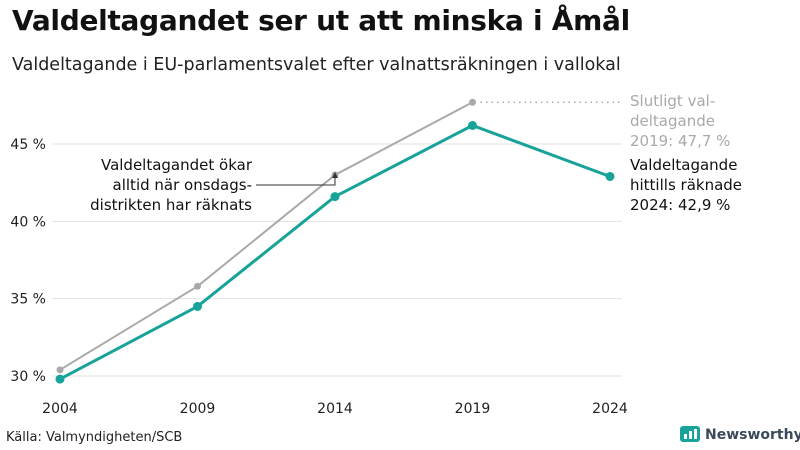 This screenshot has height=450, width=800. Describe the element at coordinates (690, 434) in the screenshot. I see `newsworthy-logo-icon` at that location.